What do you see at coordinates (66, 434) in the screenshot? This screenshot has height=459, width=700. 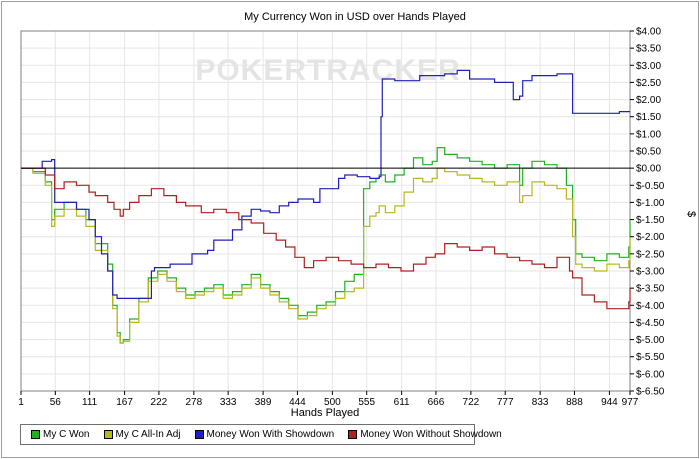 I see `legend-label: My C Won` at bounding box center [66, 434].